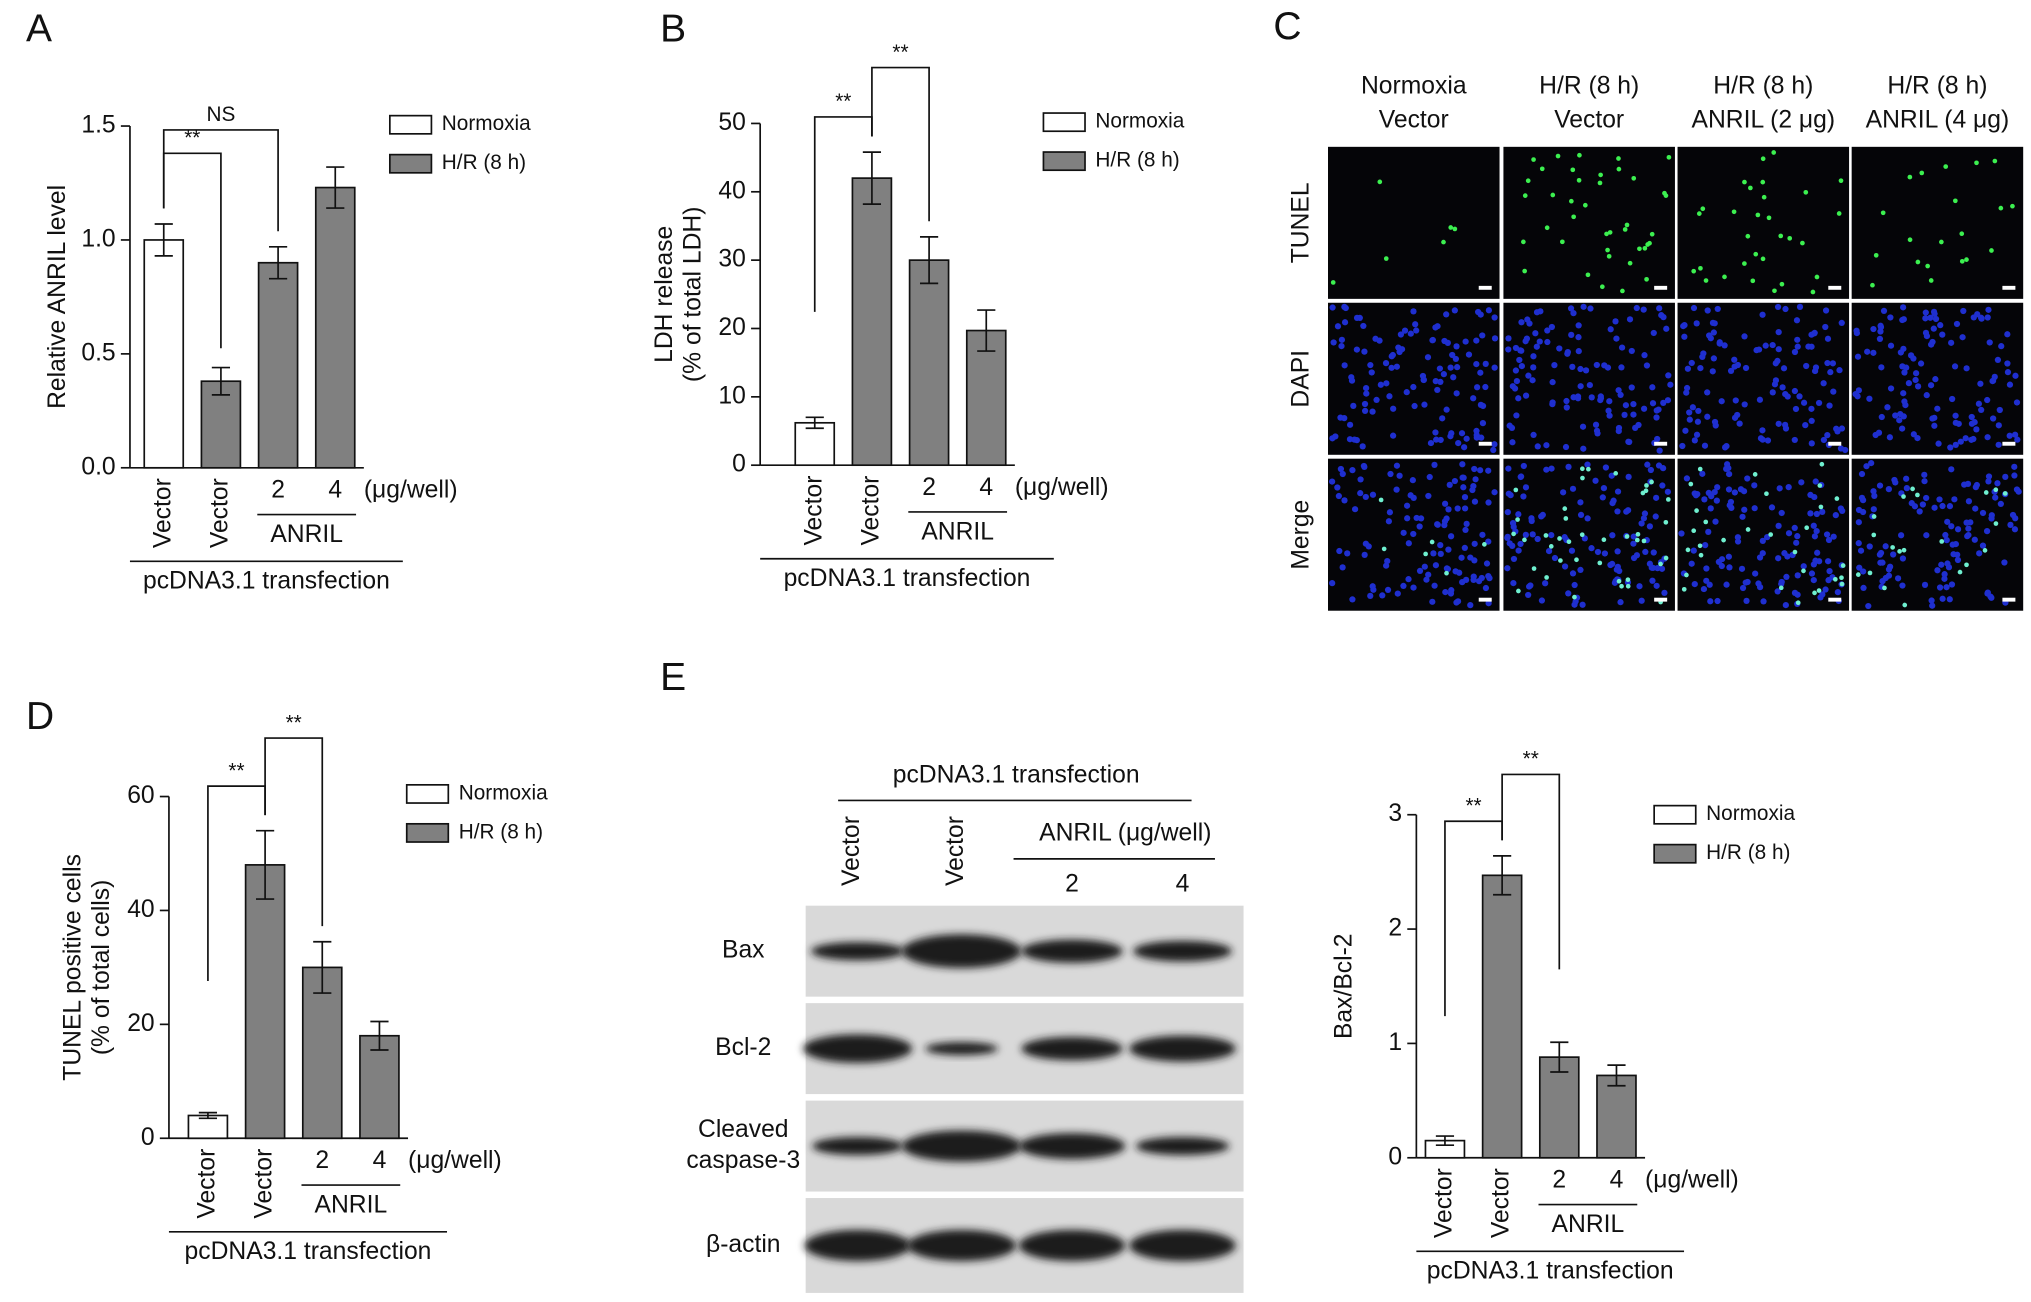 This screenshot has height=1302, width=2031. I want to click on x-tick-label: 4, so click(986, 487).